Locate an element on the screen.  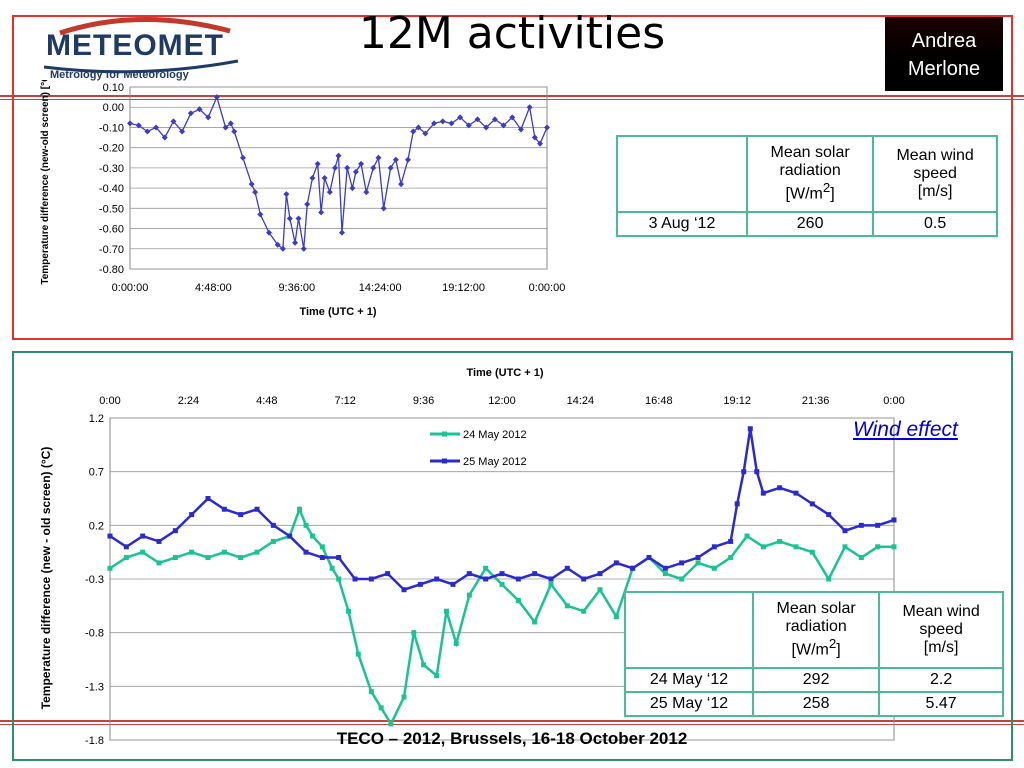
logo-word: METEOMET is located at coordinates (135, 45).